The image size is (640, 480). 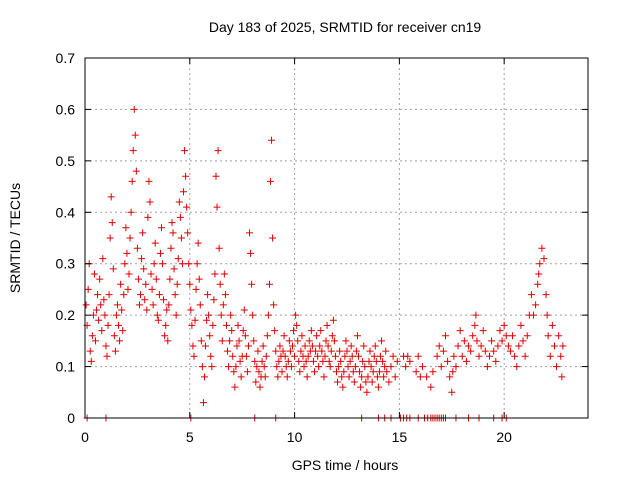 I want to click on y-tick-label: 0.1, so click(x=66, y=367).